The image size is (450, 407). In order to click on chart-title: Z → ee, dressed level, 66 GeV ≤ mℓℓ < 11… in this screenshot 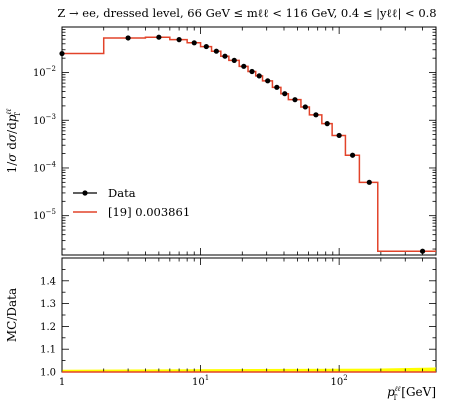, I will do `click(246, 13)`.